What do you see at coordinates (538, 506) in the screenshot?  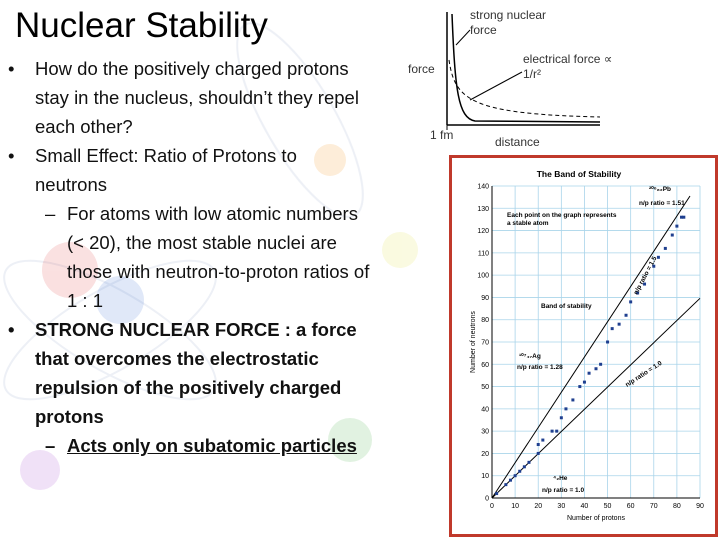 I see `x-tick-label: 20` at bounding box center [538, 506].